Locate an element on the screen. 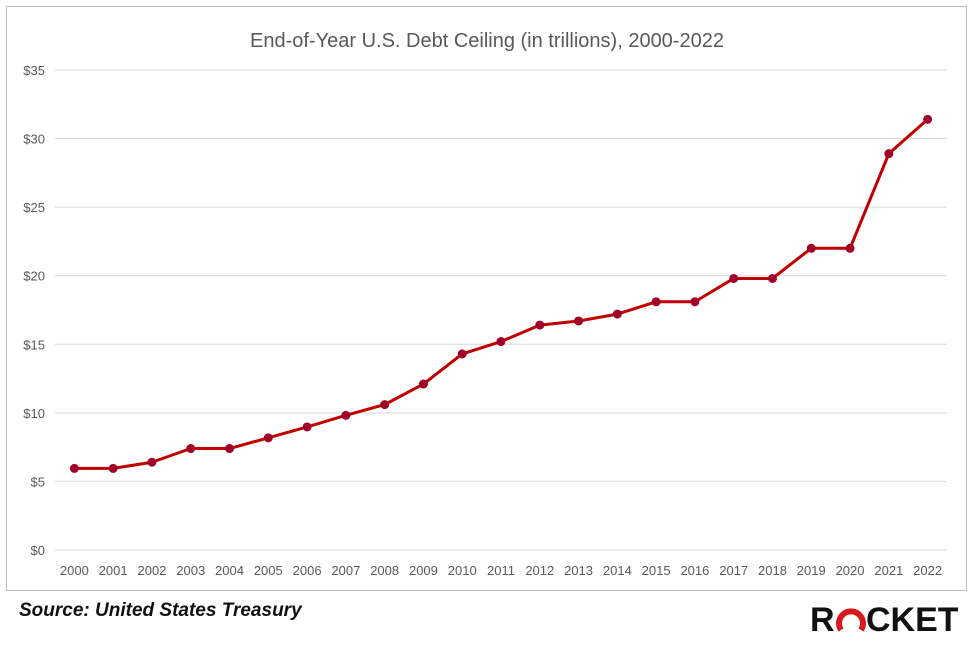 This screenshot has width=979, height=647. y-tick-label: $5 is located at coordinates (38, 481).